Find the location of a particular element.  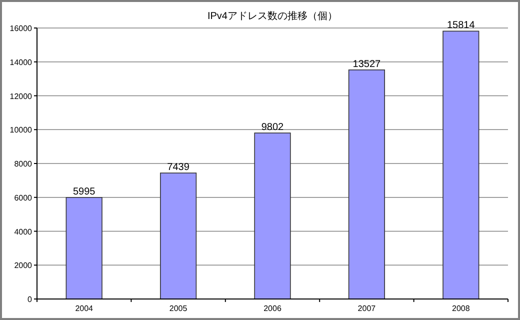

y-tick-label: 14000 is located at coordinates (21, 62).